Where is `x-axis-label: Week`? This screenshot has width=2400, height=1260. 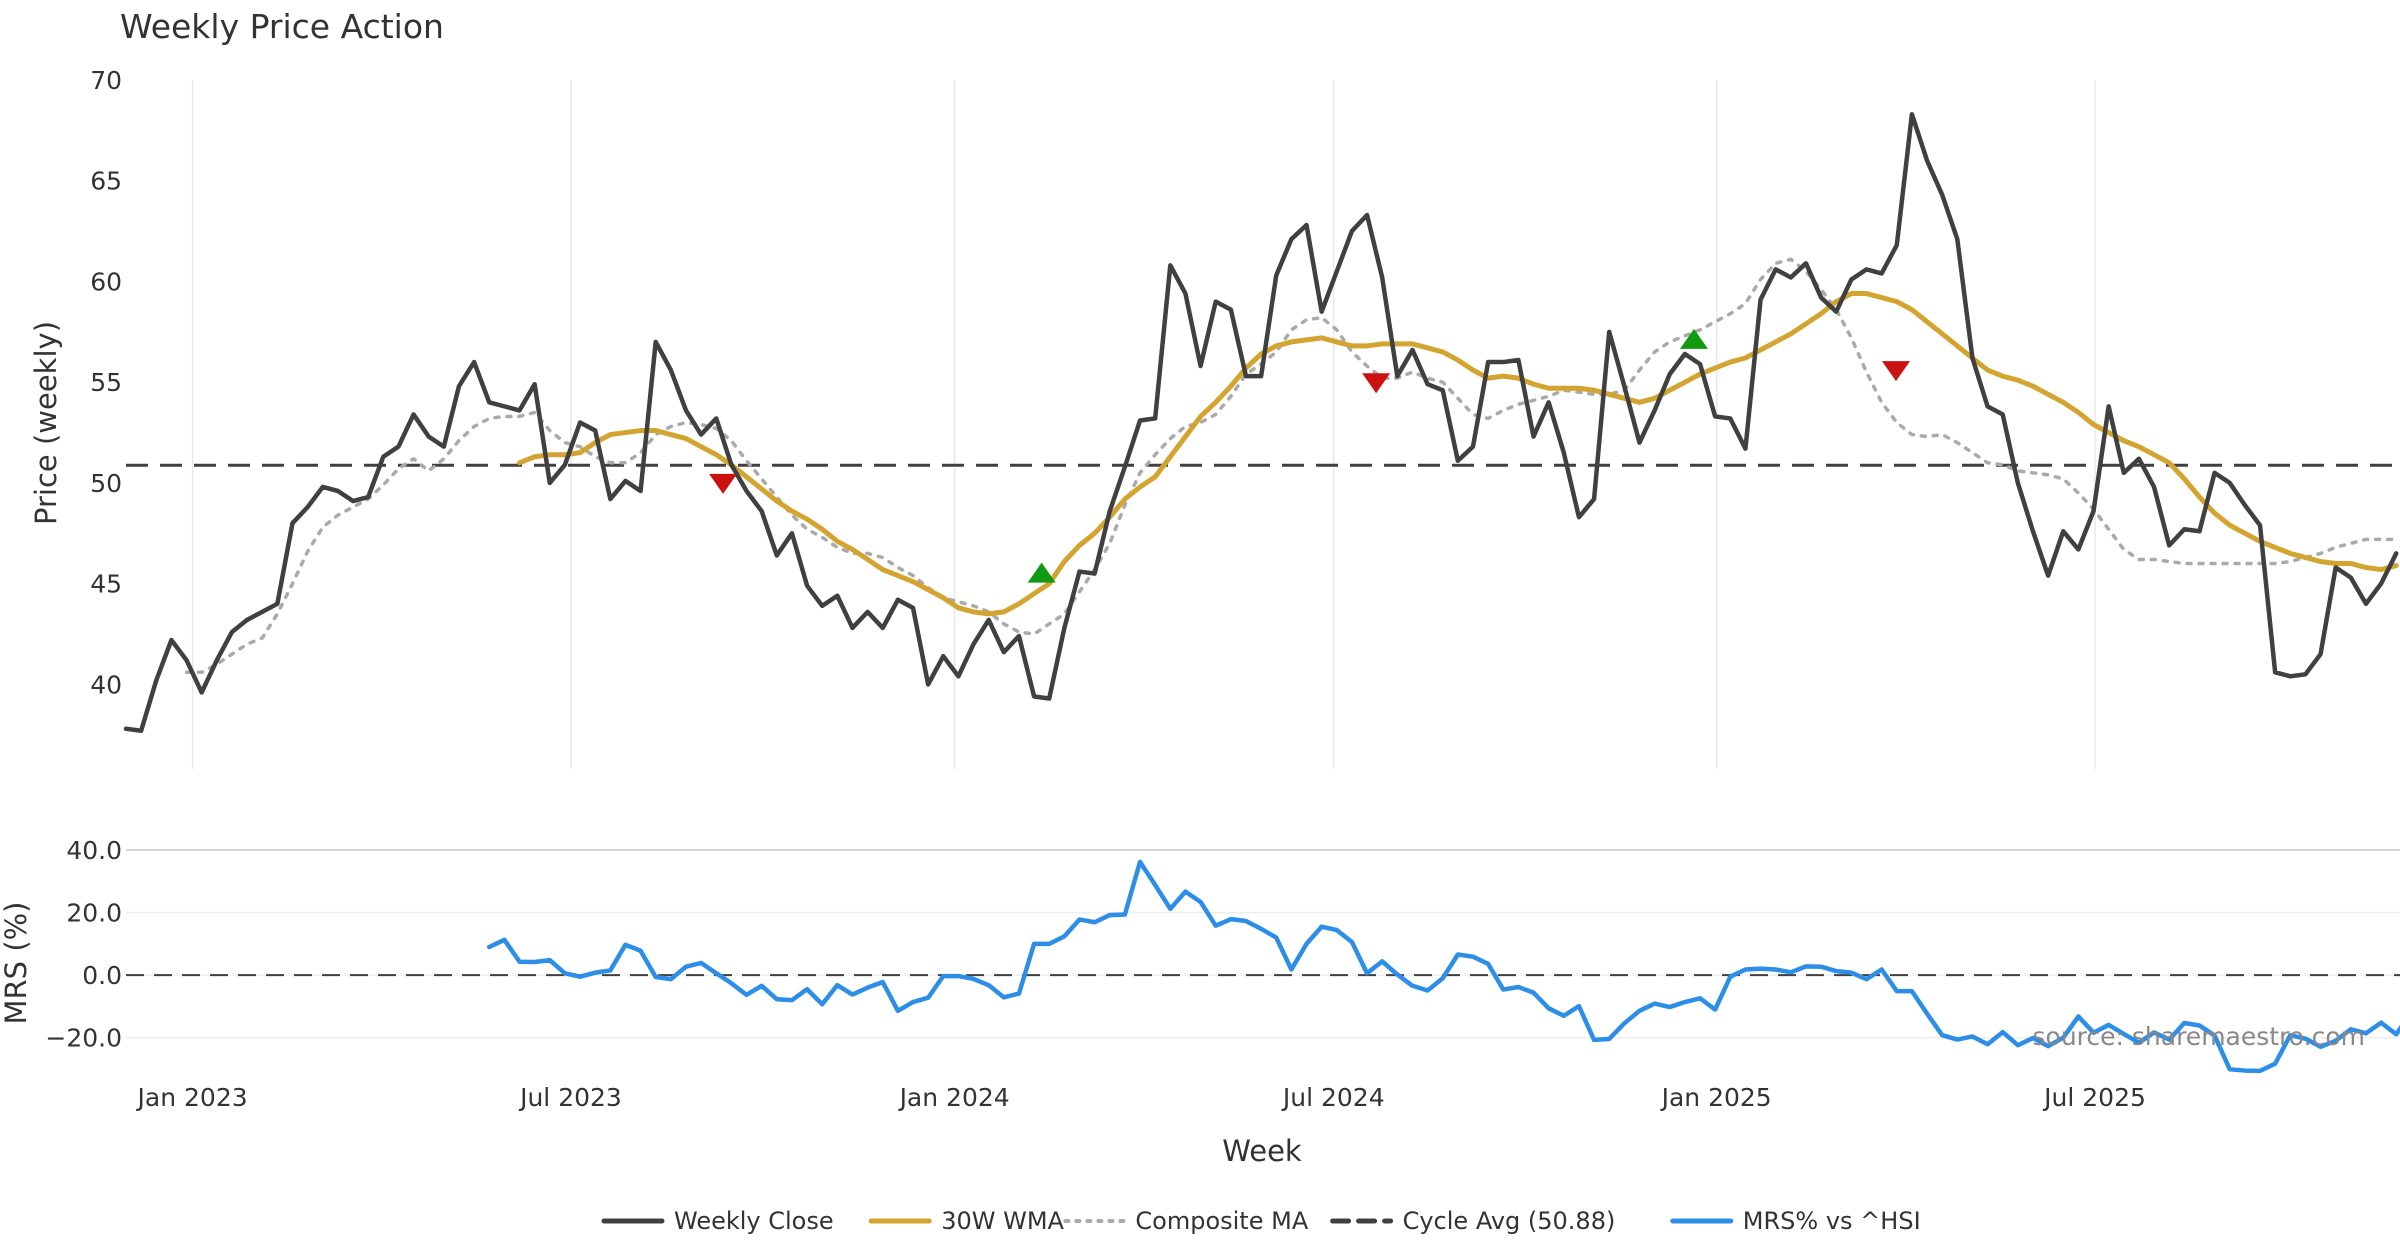
x-axis-label: Week is located at coordinates (1262, 1151).